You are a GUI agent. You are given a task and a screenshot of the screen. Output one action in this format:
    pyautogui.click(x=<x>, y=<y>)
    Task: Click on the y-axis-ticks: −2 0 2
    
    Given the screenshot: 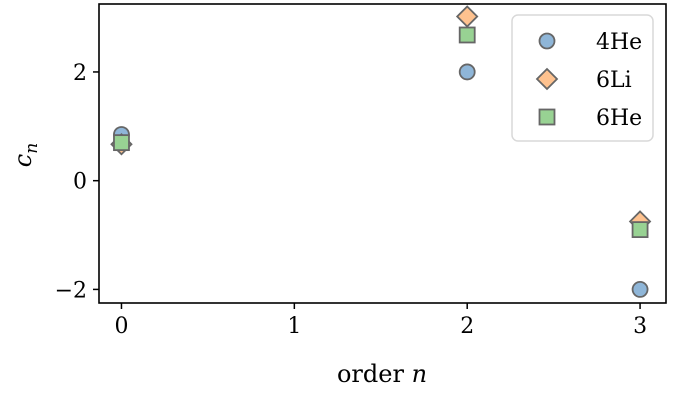 What is the action you would take?
    pyautogui.click(x=77, y=182)
    